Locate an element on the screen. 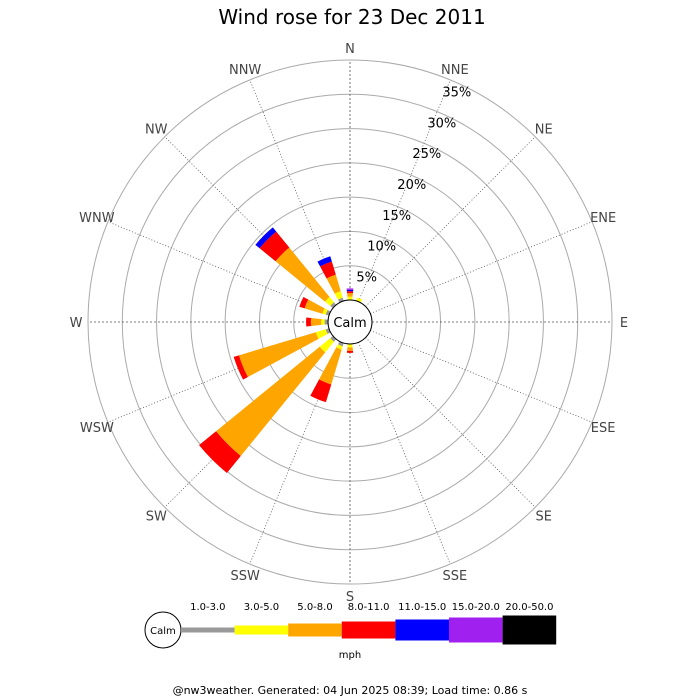 Image resolution: width=700 pixels, height=700 pixels. spoke-nne is located at coordinates (404, 190).